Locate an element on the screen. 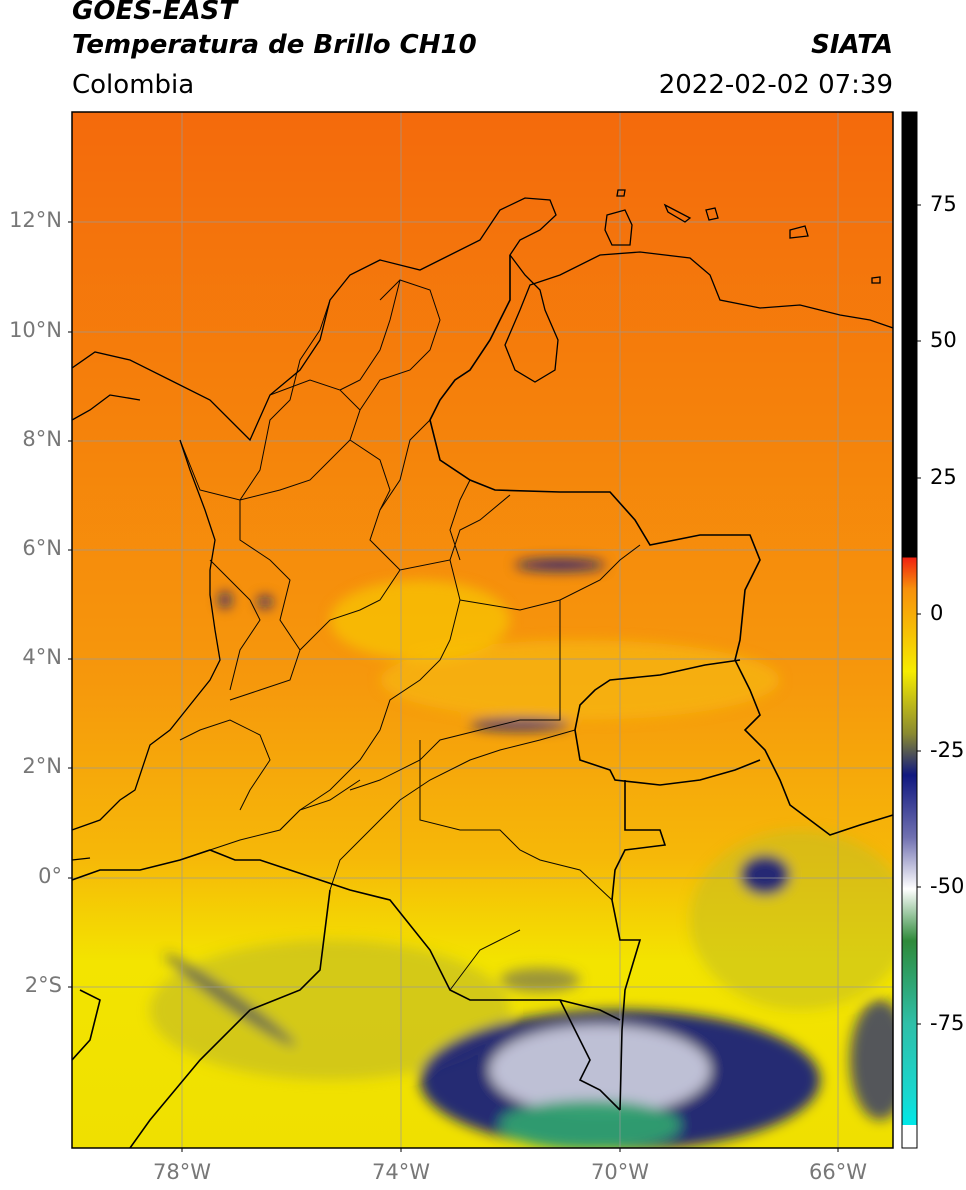  colorbar-tick-label: 0 is located at coordinates (937, 613).